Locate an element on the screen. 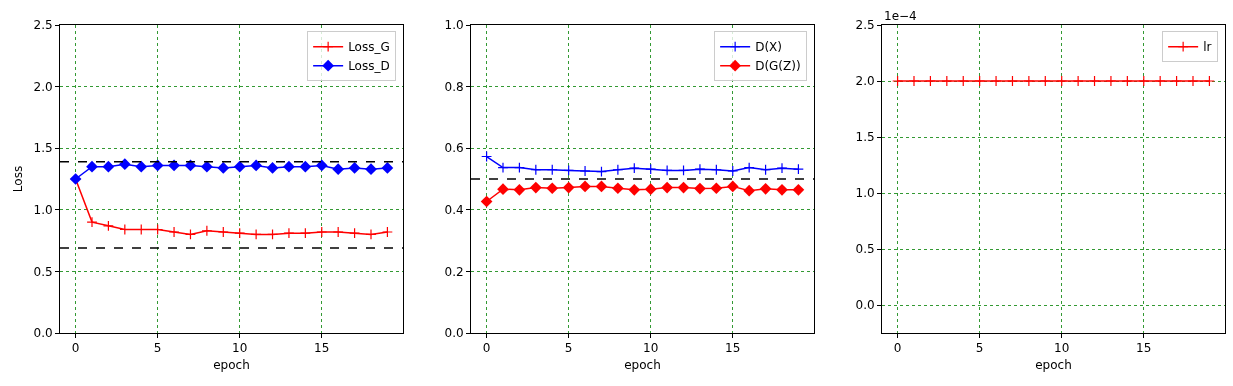  legend-label: Loss_D is located at coordinates (369, 66).